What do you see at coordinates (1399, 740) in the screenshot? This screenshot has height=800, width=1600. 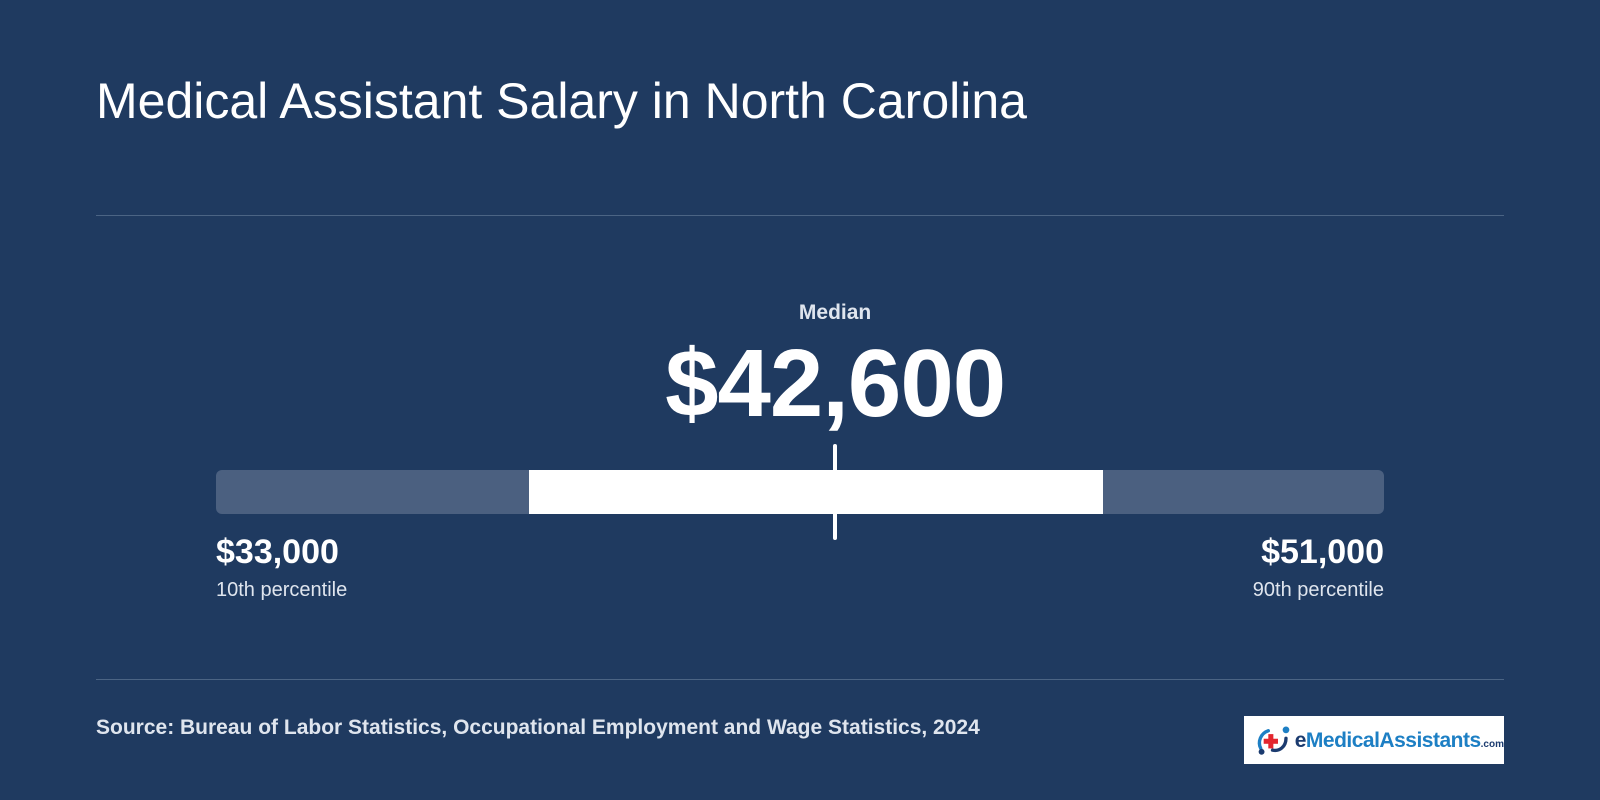 I see `logo-wordmark: eMedicalAssistants.com` at bounding box center [1399, 740].